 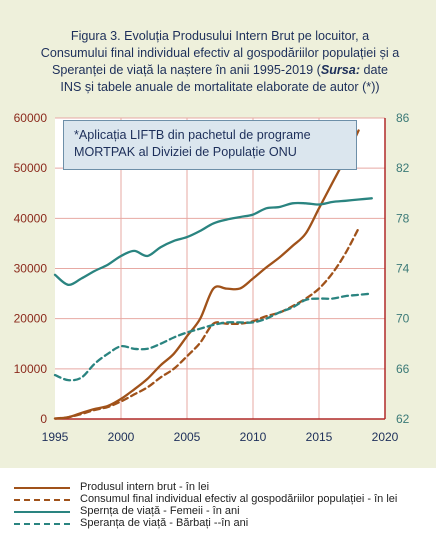 I want to click on y-left-tick-label: 20000, so click(x=31, y=319).